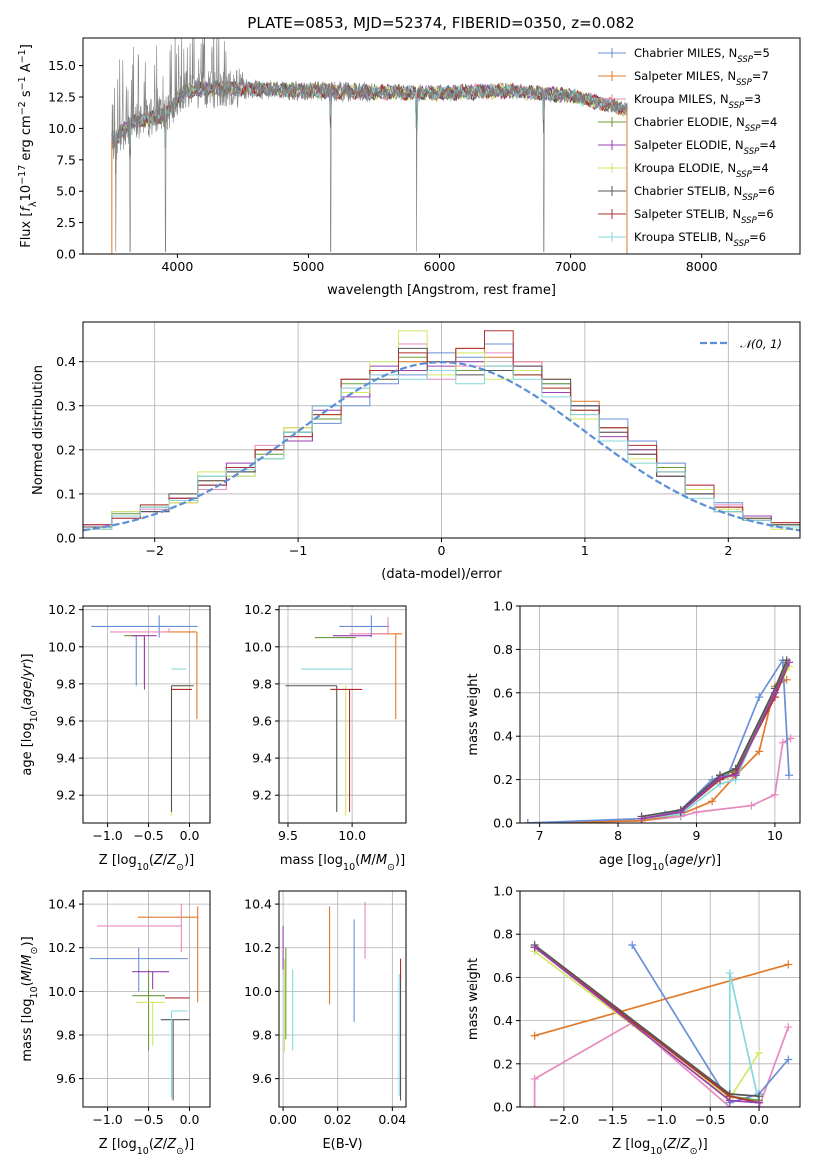 The height and width of the screenshot is (1170, 819). What do you see at coordinates (564, 1119) in the screenshot?
I see `x-tick-label: −2.0` at bounding box center [564, 1119].